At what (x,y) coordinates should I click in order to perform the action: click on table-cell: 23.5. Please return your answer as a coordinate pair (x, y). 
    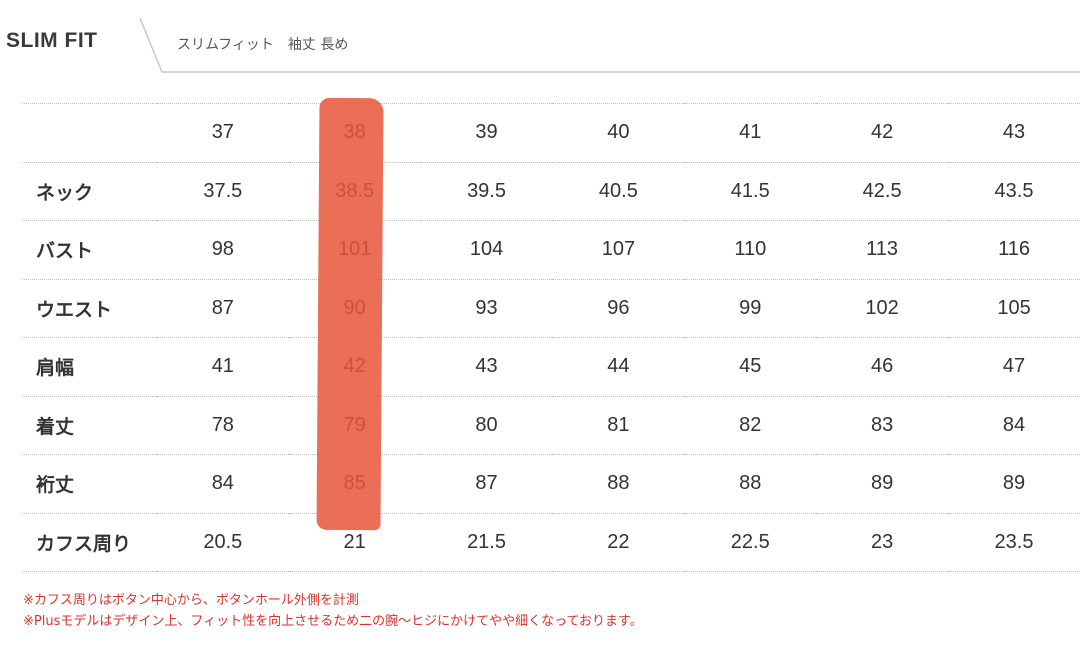
    Looking at the image, I should click on (1014, 542).